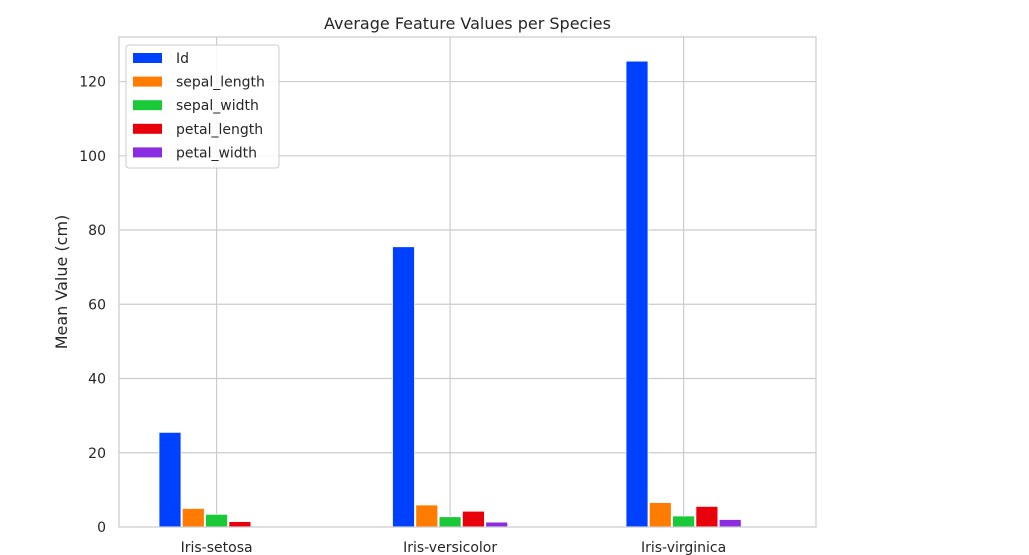 This screenshot has width=1029, height=555. I want to click on bar-Id-Iris-versicolor, so click(403, 387).